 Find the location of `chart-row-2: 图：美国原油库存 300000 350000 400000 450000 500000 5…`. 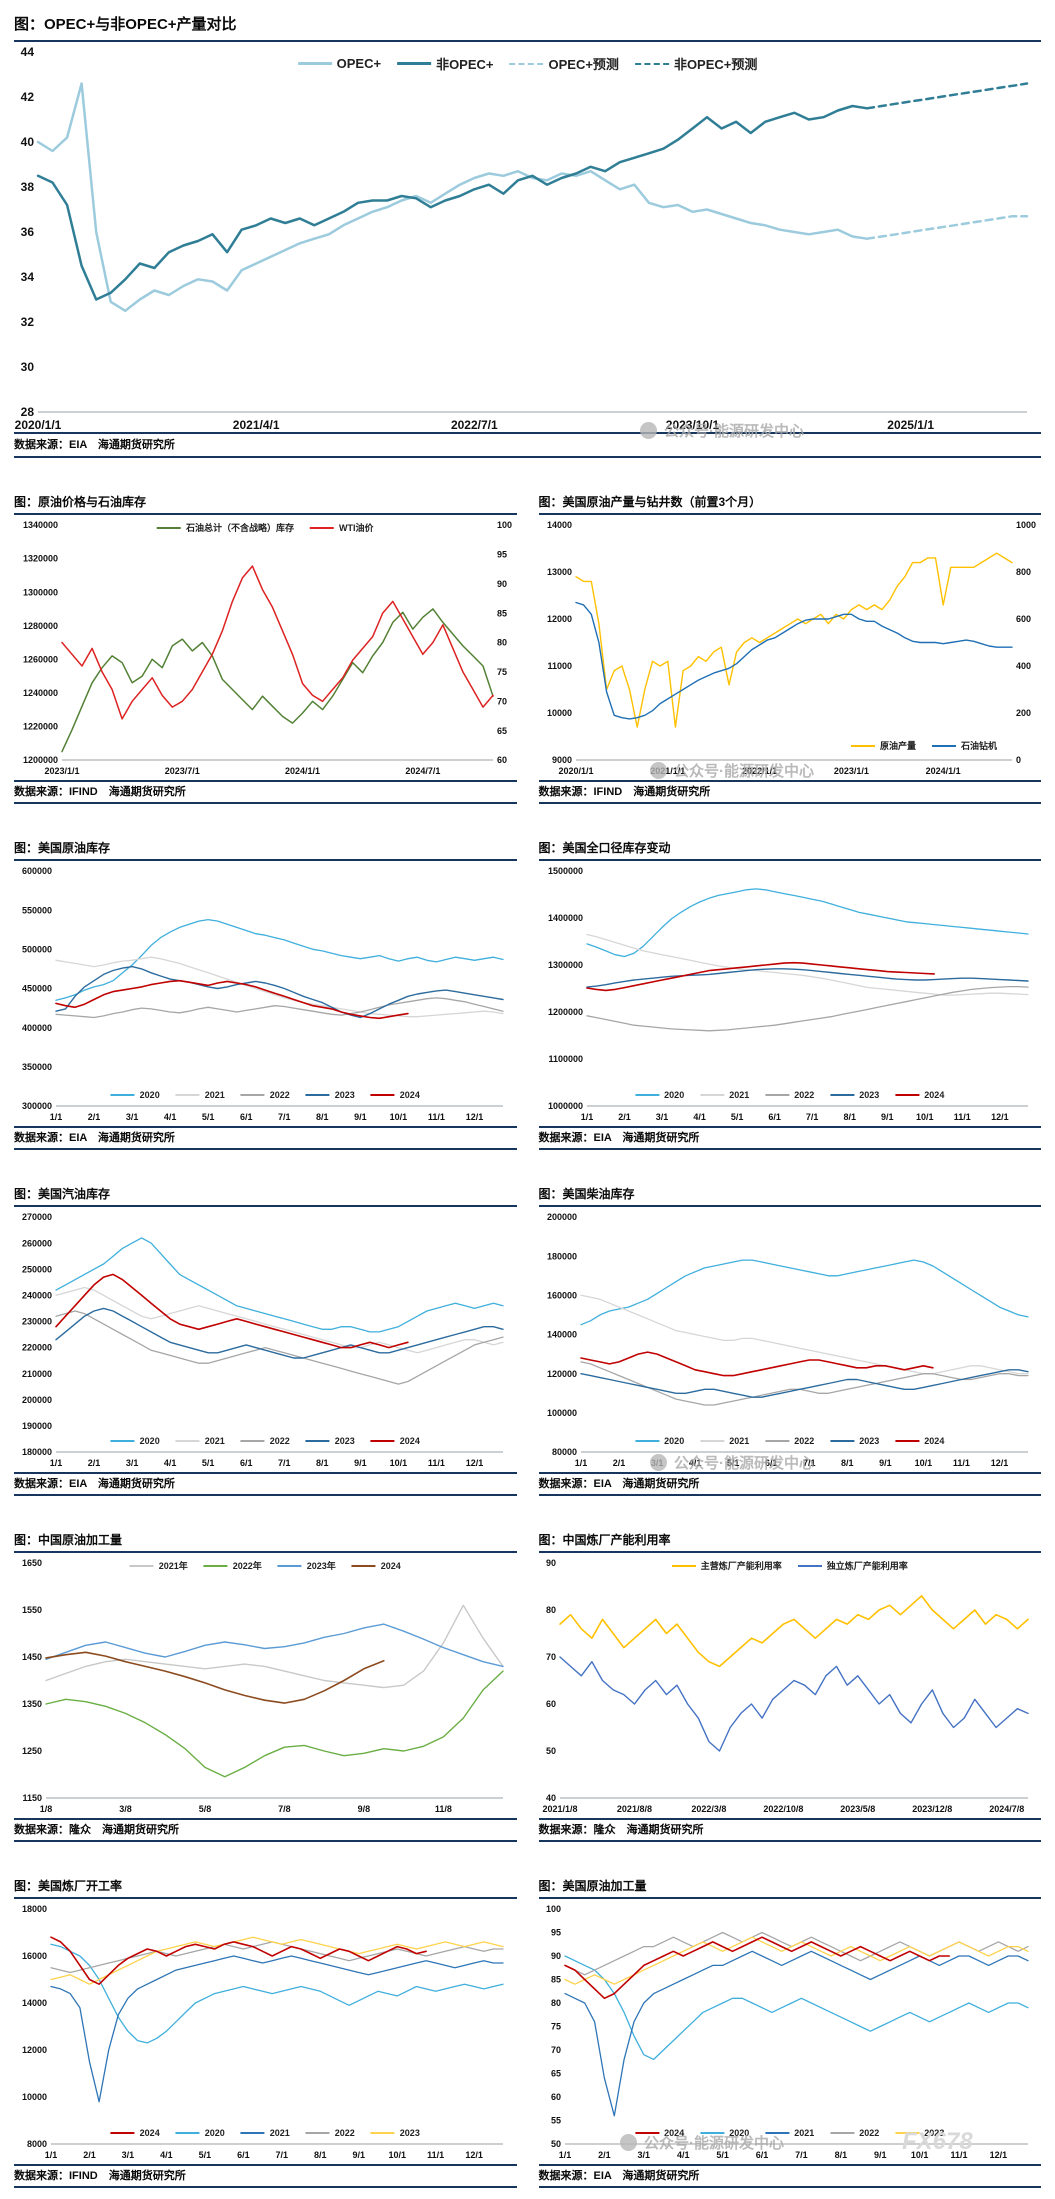

chart-row-2: 图：美国原油库存 300000 350000 400000 450000 500000 5… is located at coordinates (527, 993).